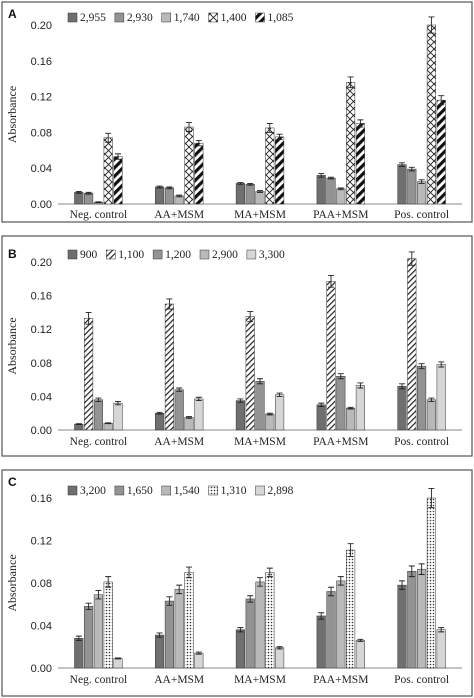 The width and height of the screenshot is (474, 698). I want to click on legend-entry: 900, so click(89, 255).